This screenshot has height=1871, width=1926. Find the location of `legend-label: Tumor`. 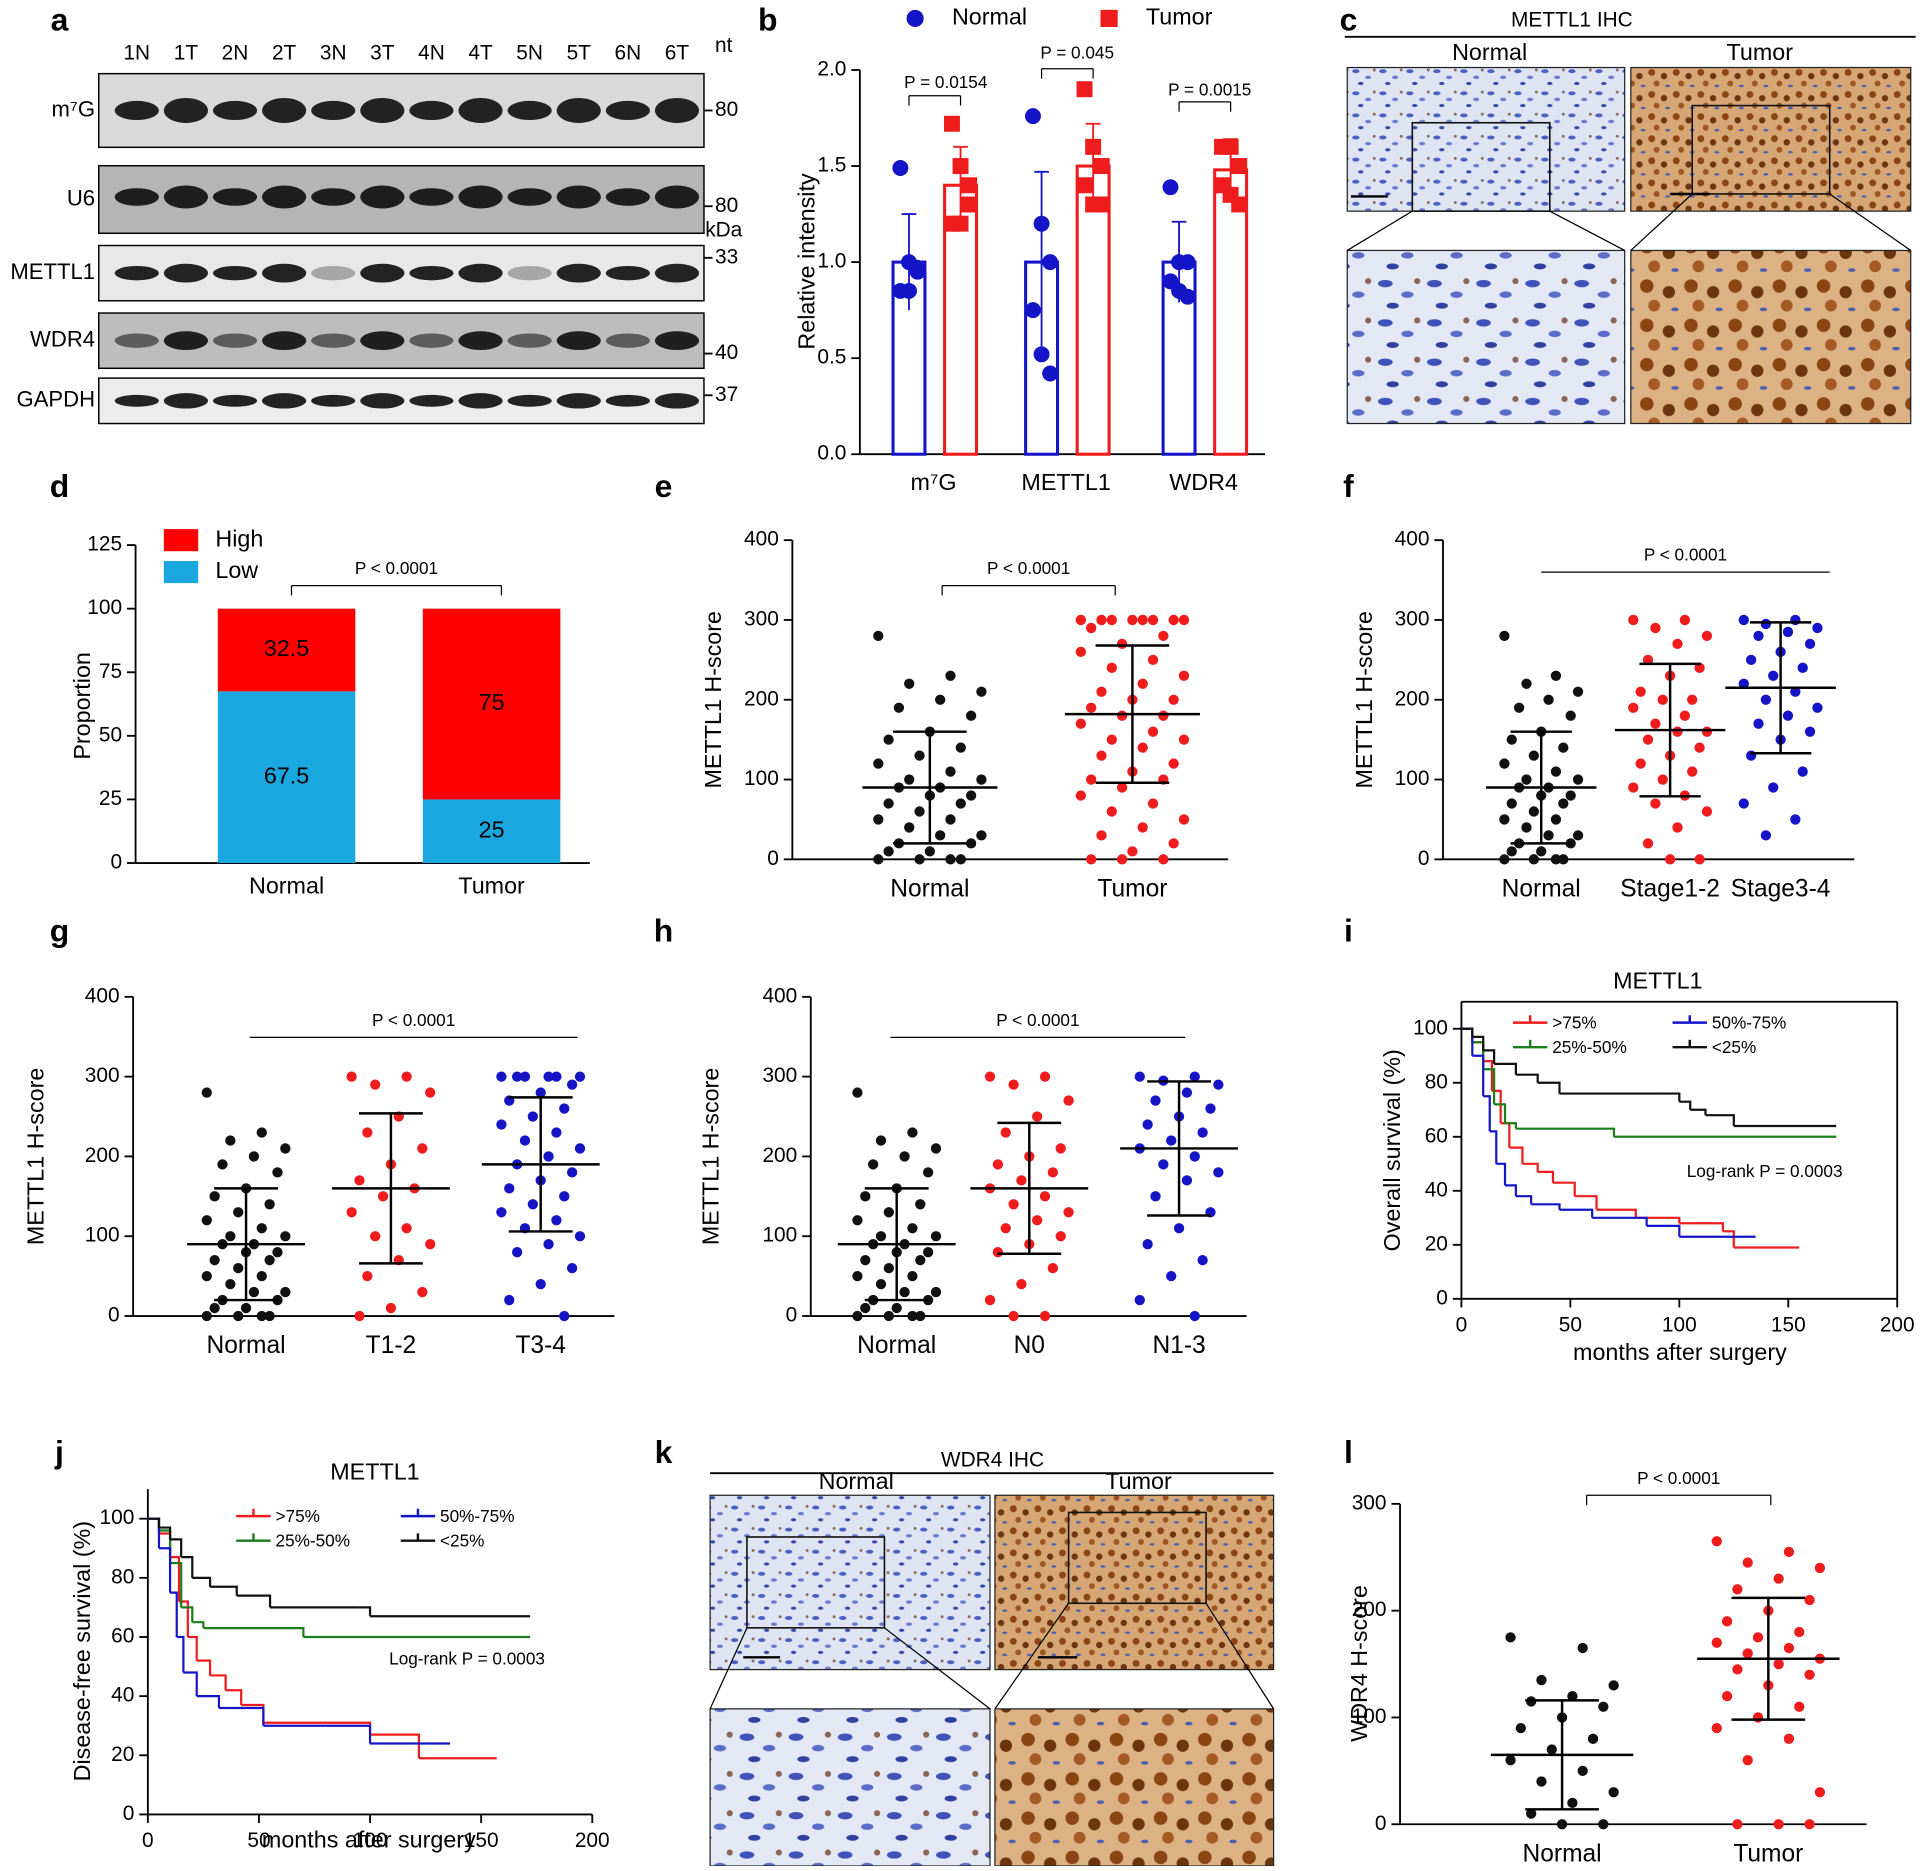

legend-label: Tumor is located at coordinates (1179, 17).